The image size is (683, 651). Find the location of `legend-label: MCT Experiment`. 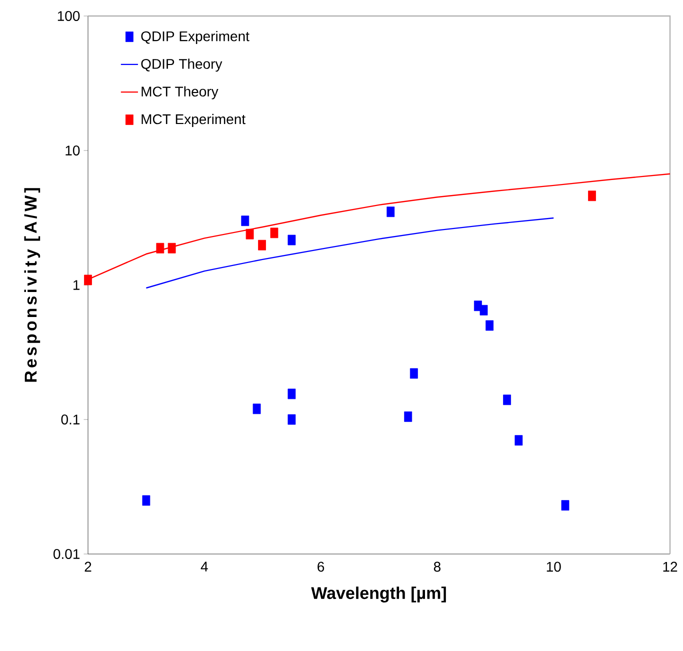

legend-label: MCT Experiment is located at coordinates (194, 120).